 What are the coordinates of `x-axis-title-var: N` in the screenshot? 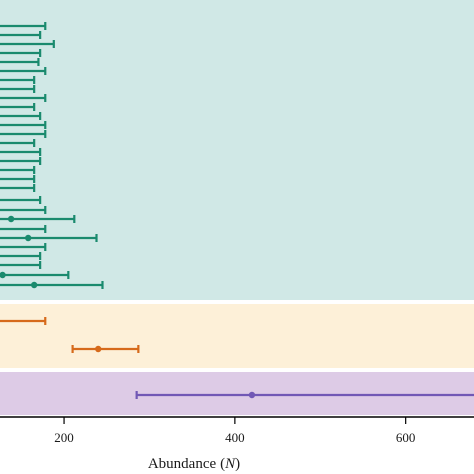 It's located at (230, 464).